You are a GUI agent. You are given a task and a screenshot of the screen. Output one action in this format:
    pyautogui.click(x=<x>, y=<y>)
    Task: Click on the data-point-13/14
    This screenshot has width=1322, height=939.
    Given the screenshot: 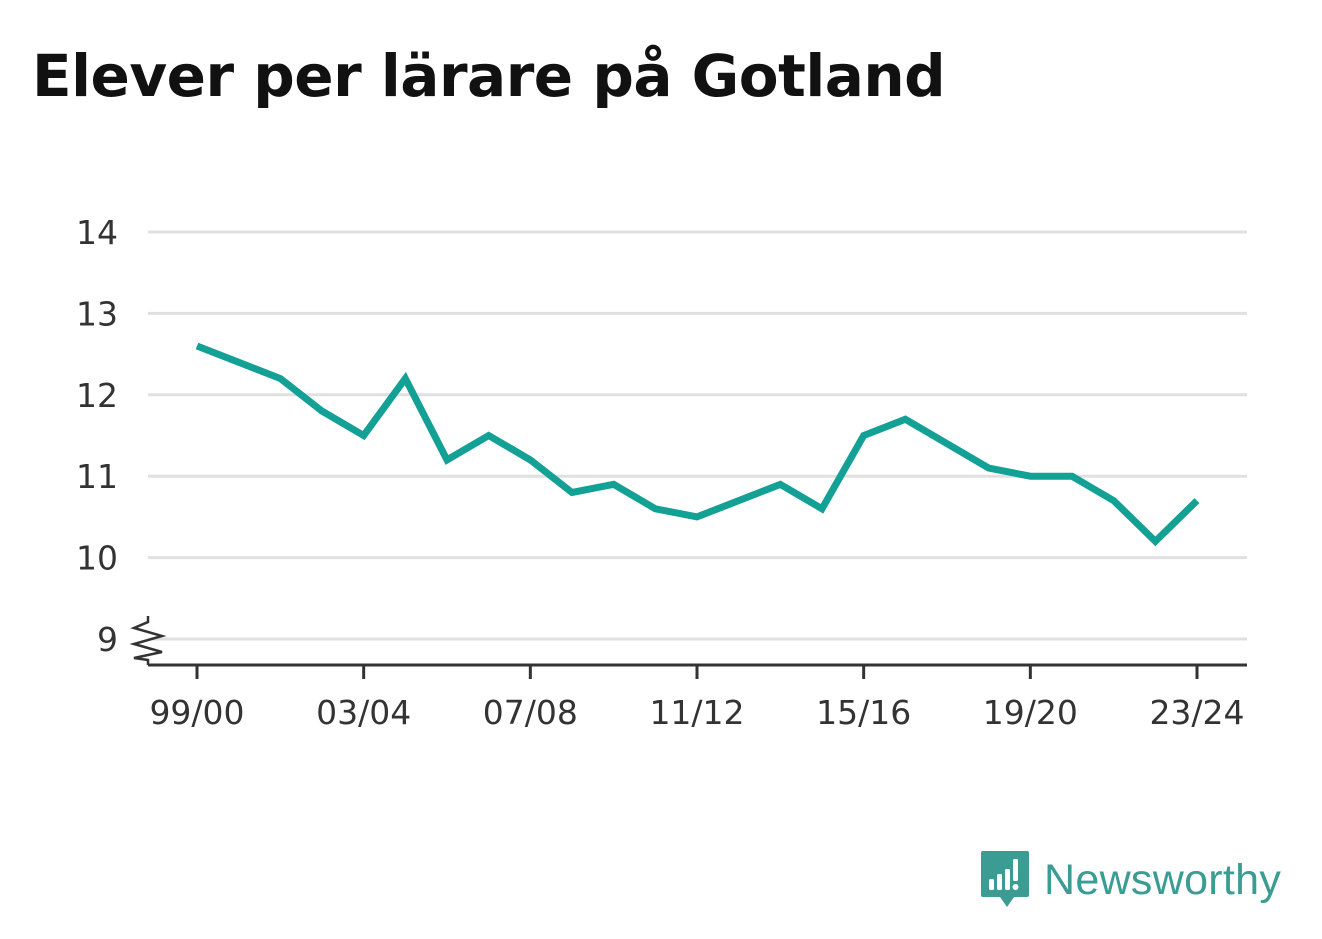 What is the action you would take?
    pyautogui.click(x=780, y=484)
    